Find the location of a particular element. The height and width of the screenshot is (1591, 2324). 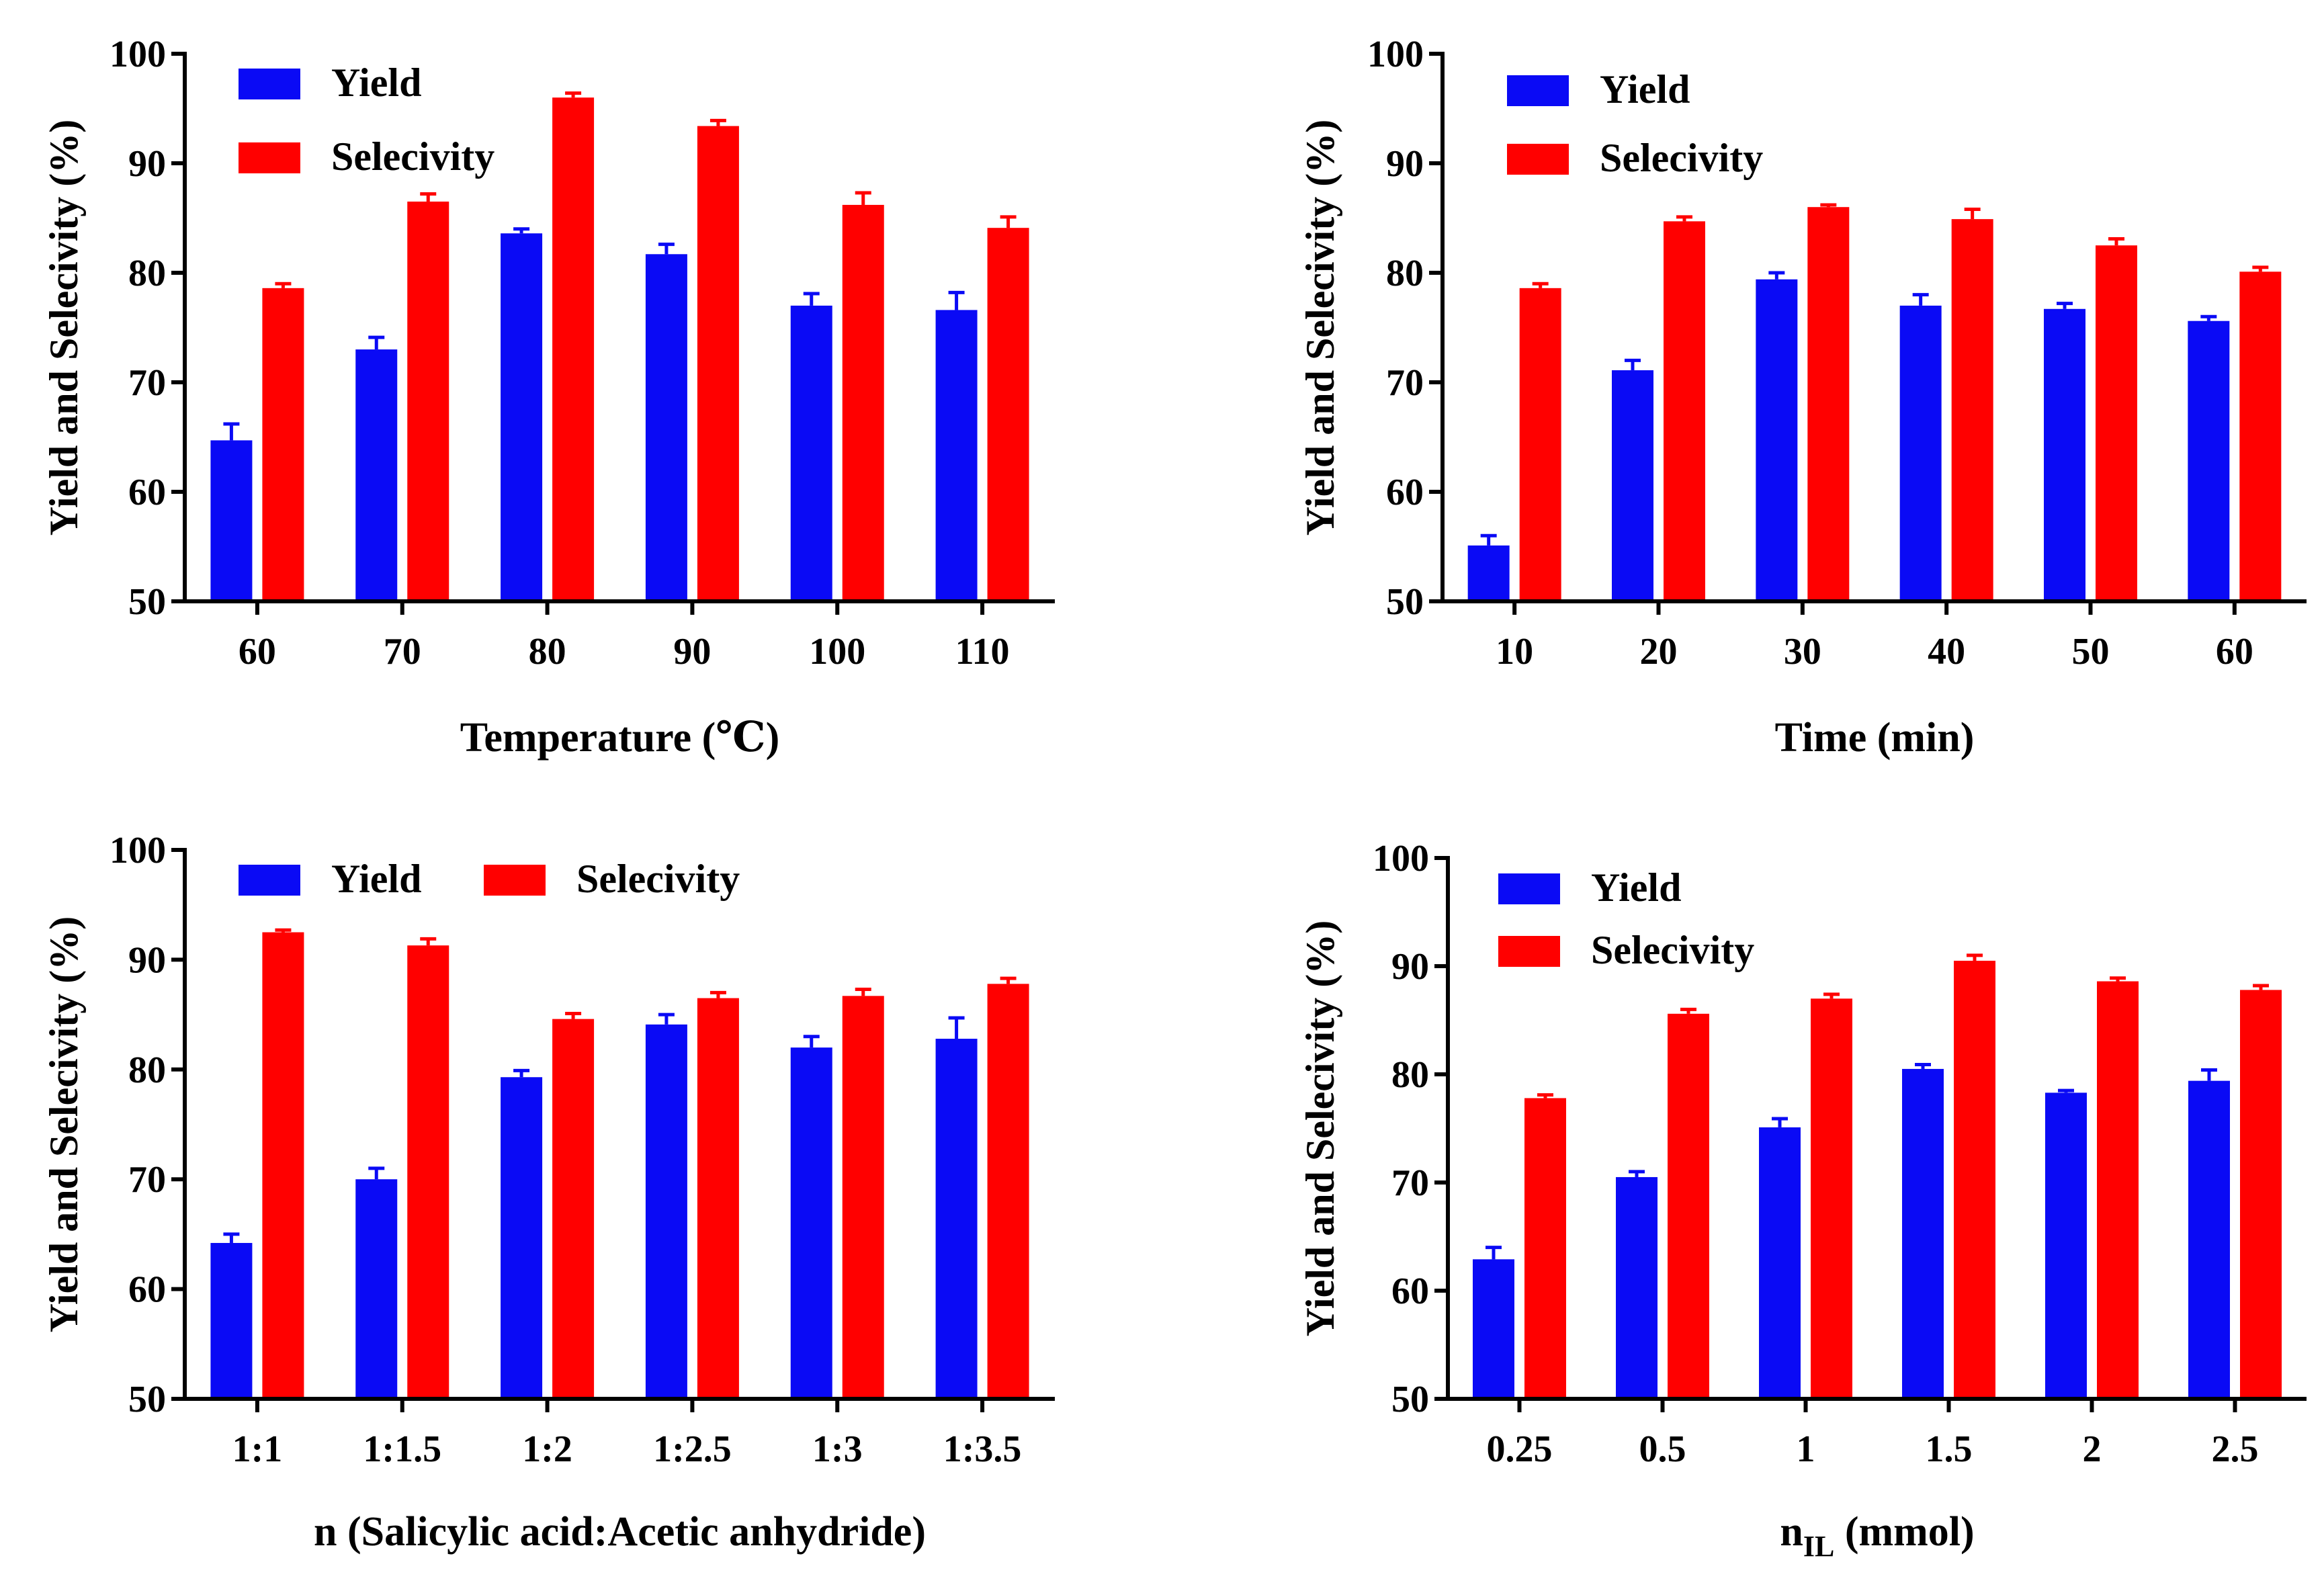

yield-bar-1:1.5 is located at coordinates (377, 1289).